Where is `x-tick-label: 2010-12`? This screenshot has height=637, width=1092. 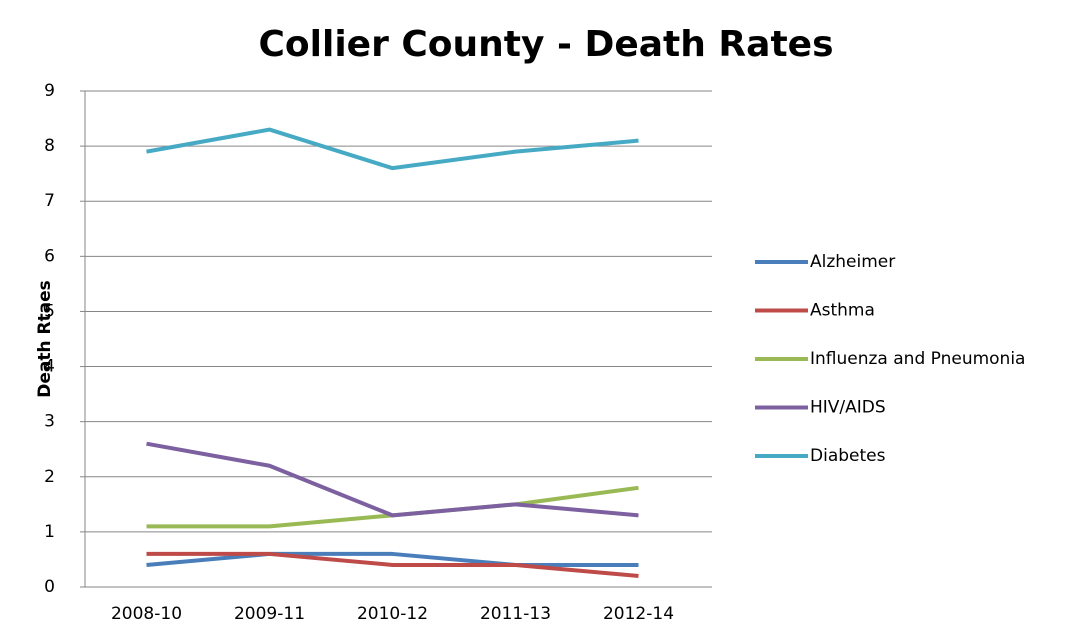
x-tick-label: 2010-12 is located at coordinates (392, 614).